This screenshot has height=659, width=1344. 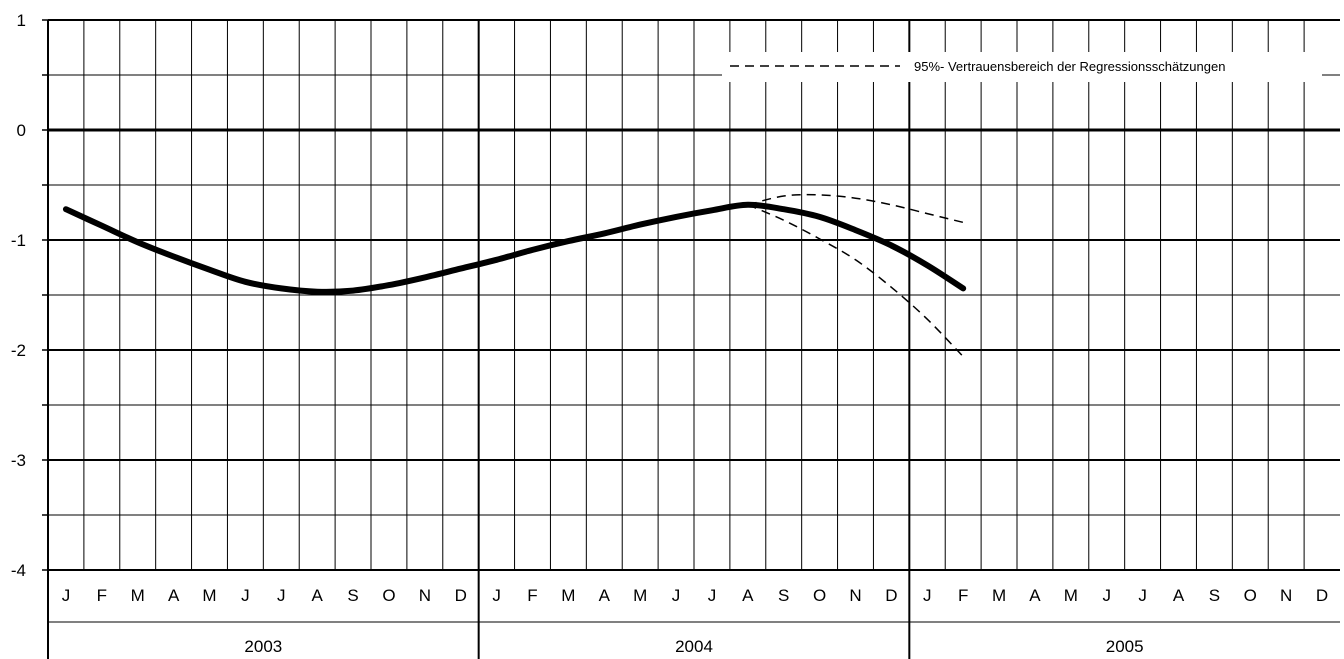 I want to click on series-line-lower-bound, so click(x=855, y=281).